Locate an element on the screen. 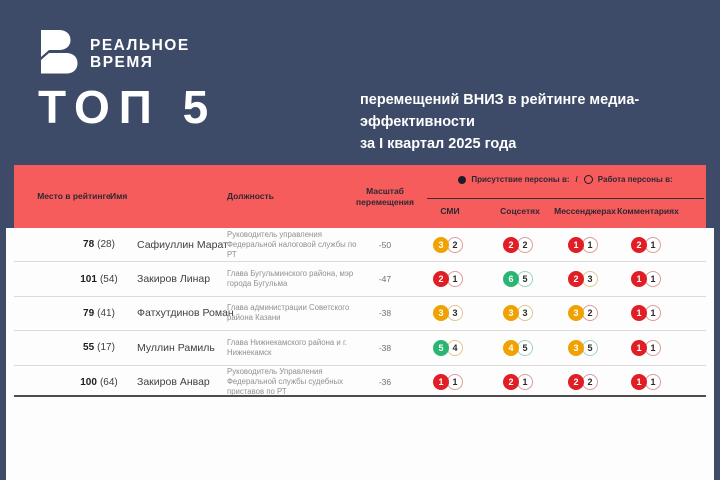 Image resolution: width=720 pixels, height=480 pixels. work-badge: 4 is located at coordinates (455, 347).